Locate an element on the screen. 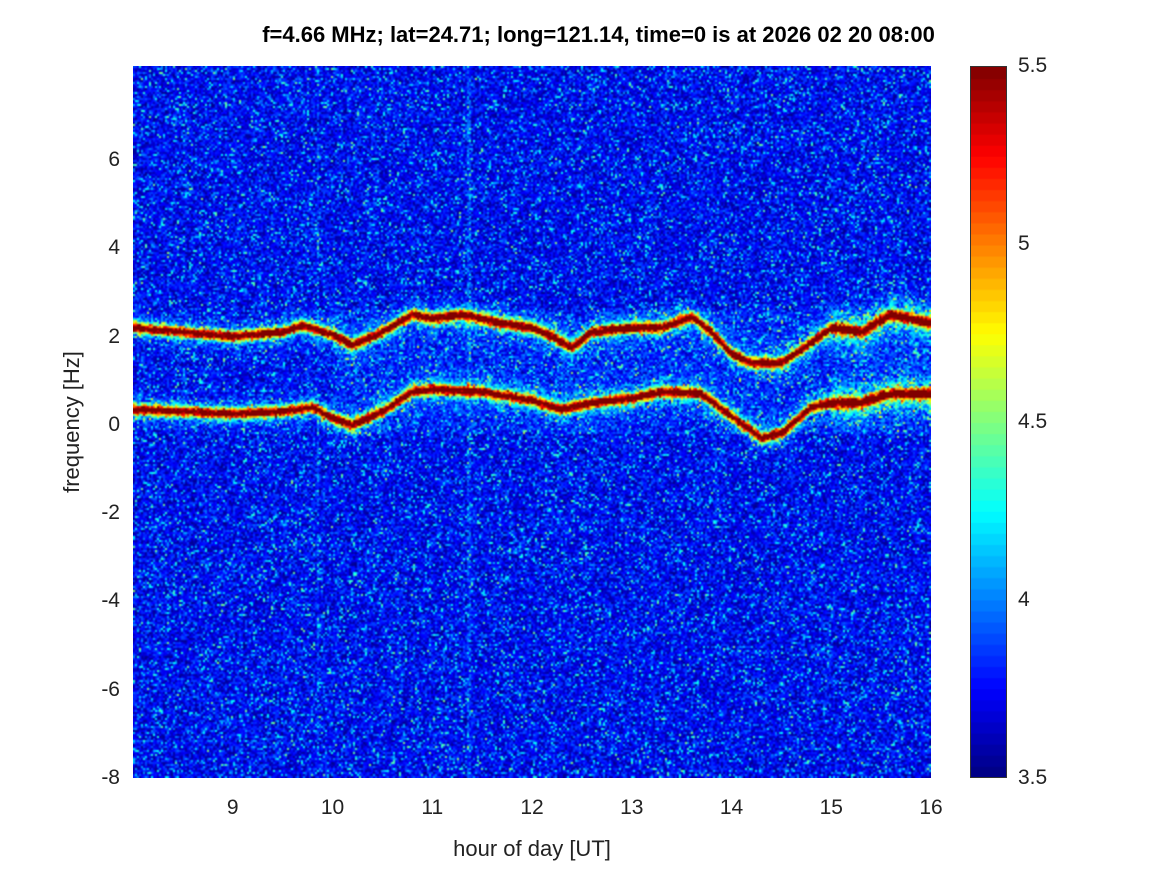 Image resolution: width=1167 pixels, height=875 pixels. colorbar-tick-label: 5.5 is located at coordinates (1033, 65).